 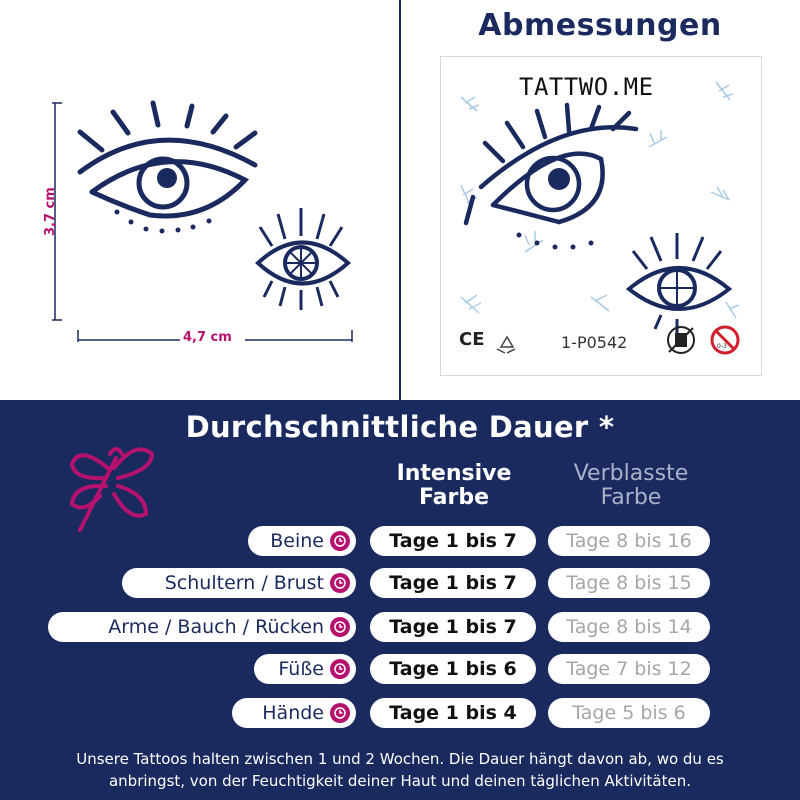 What do you see at coordinates (167, 159) in the screenshot?
I see `big-eye-drawing` at bounding box center [167, 159].